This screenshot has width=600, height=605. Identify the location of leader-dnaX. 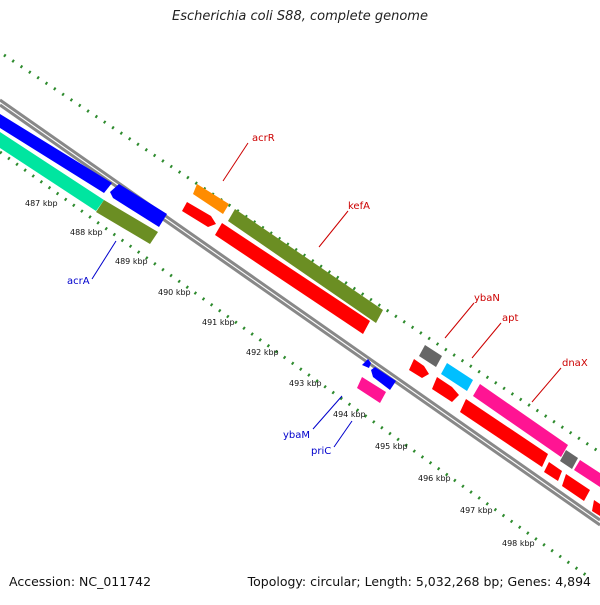
(546, 385).